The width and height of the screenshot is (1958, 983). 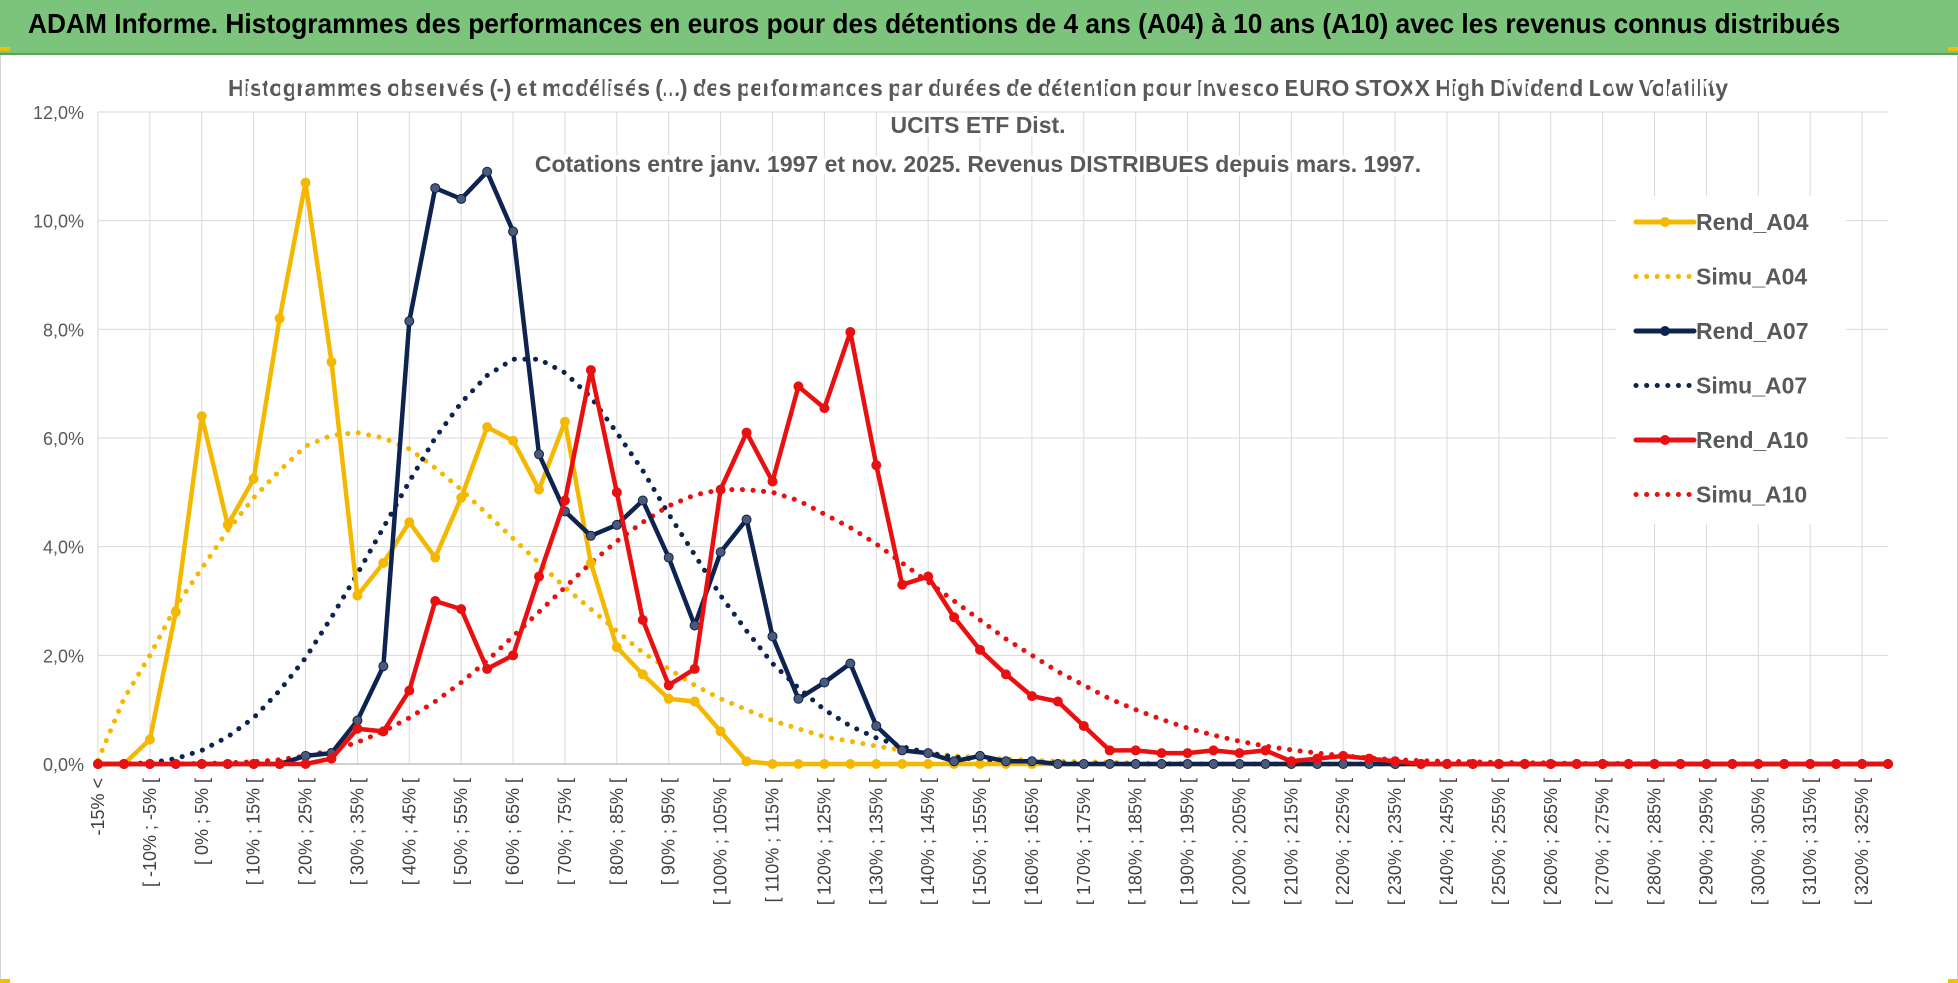 What do you see at coordinates (1751, 277) in the screenshot?
I see `legend-label-simu-a04: Simu_A04` at bounding box center [1751, 277].